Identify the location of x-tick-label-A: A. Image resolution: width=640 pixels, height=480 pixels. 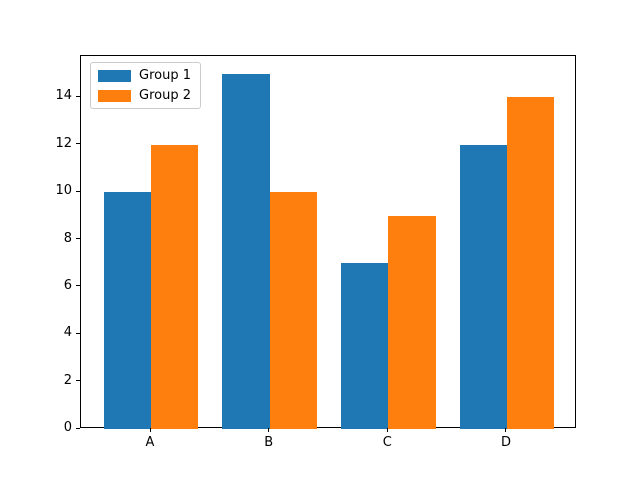
(150, 442).